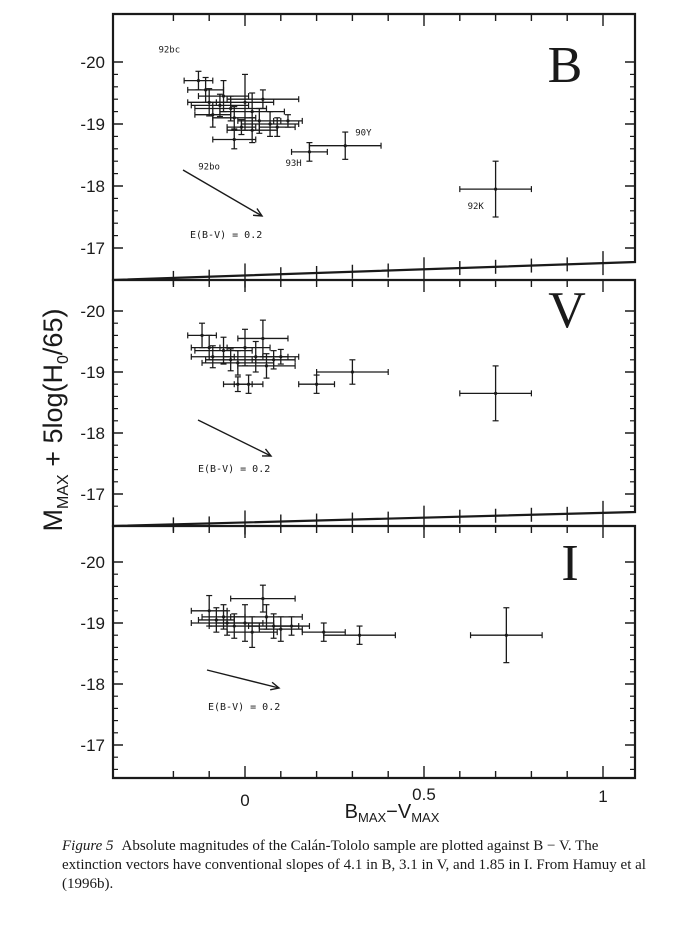 The image size is (694, 925). I want to click on point-label-92bo: 92bo, so click(209, 168).